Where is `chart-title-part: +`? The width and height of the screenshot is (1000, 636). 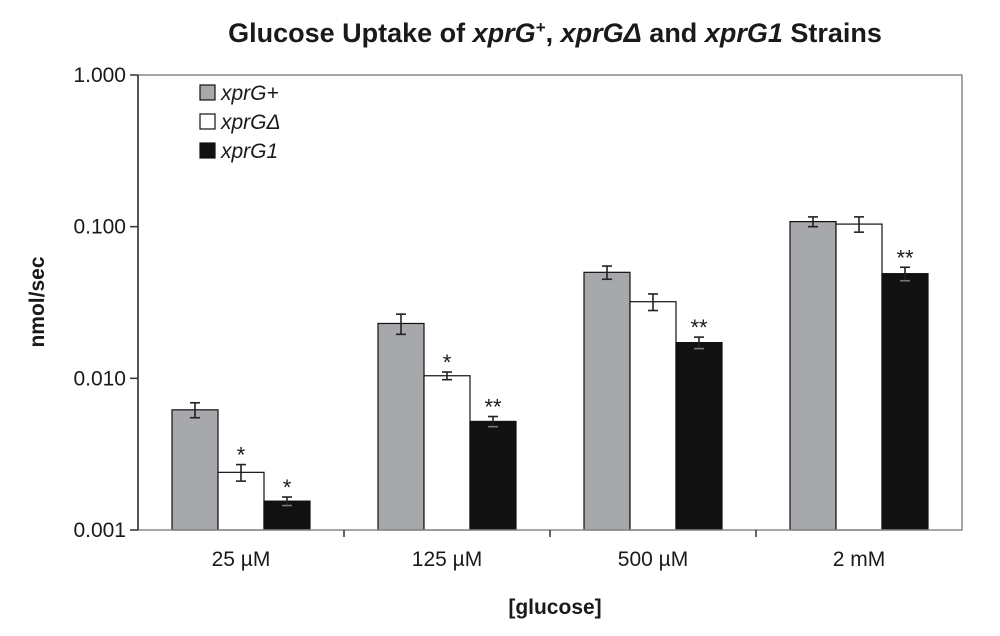
chart-title-part: + is located at coordinates (541, 27).